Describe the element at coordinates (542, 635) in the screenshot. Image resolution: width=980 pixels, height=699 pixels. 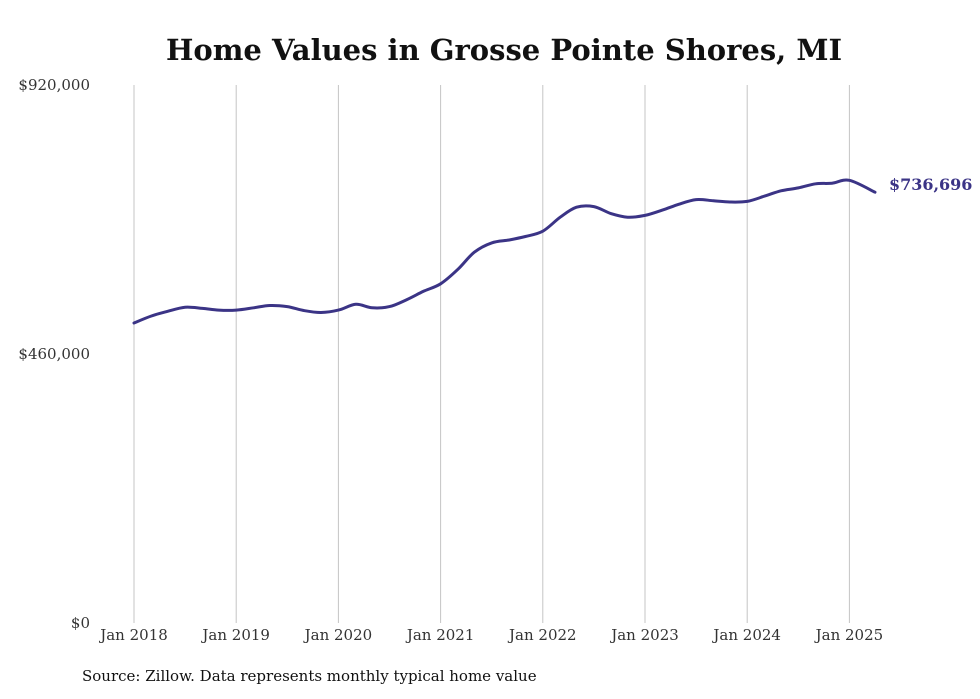
I see `x-tick-label: Jan 2022` at that location.